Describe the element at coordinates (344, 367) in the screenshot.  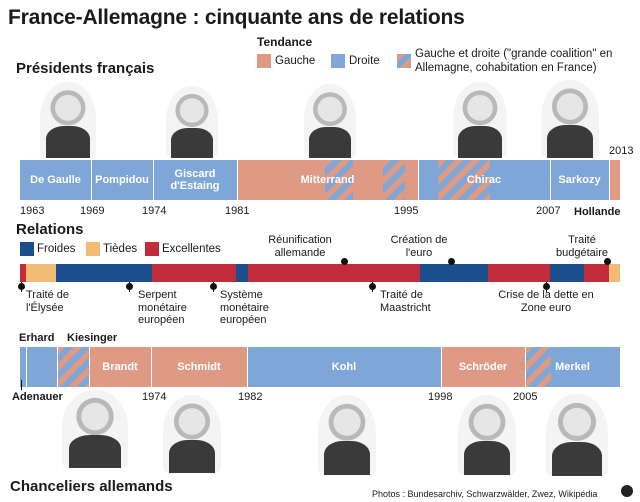
I see `chancelier-kohl: Kohl` at that location.